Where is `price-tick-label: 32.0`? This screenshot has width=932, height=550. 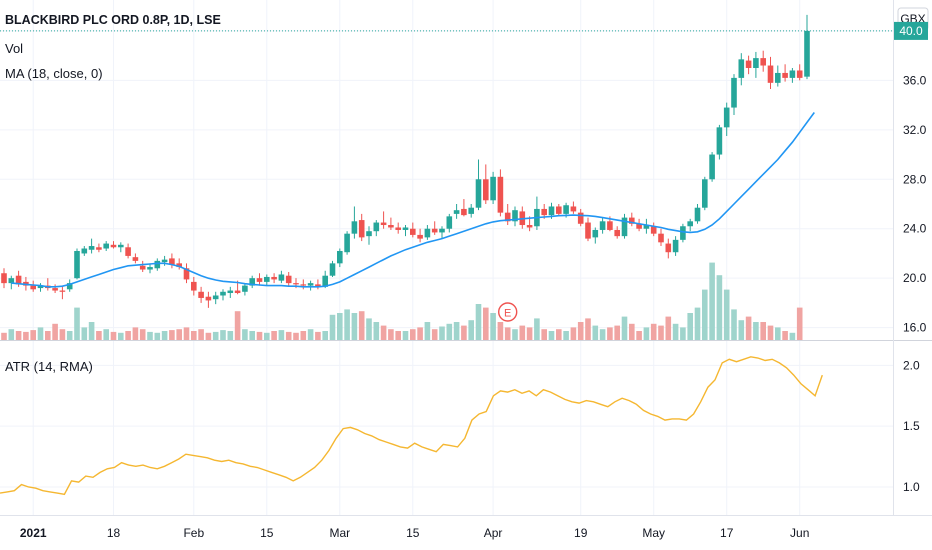
price-tick-label: 32.0 is located at coordinates (915, 130).